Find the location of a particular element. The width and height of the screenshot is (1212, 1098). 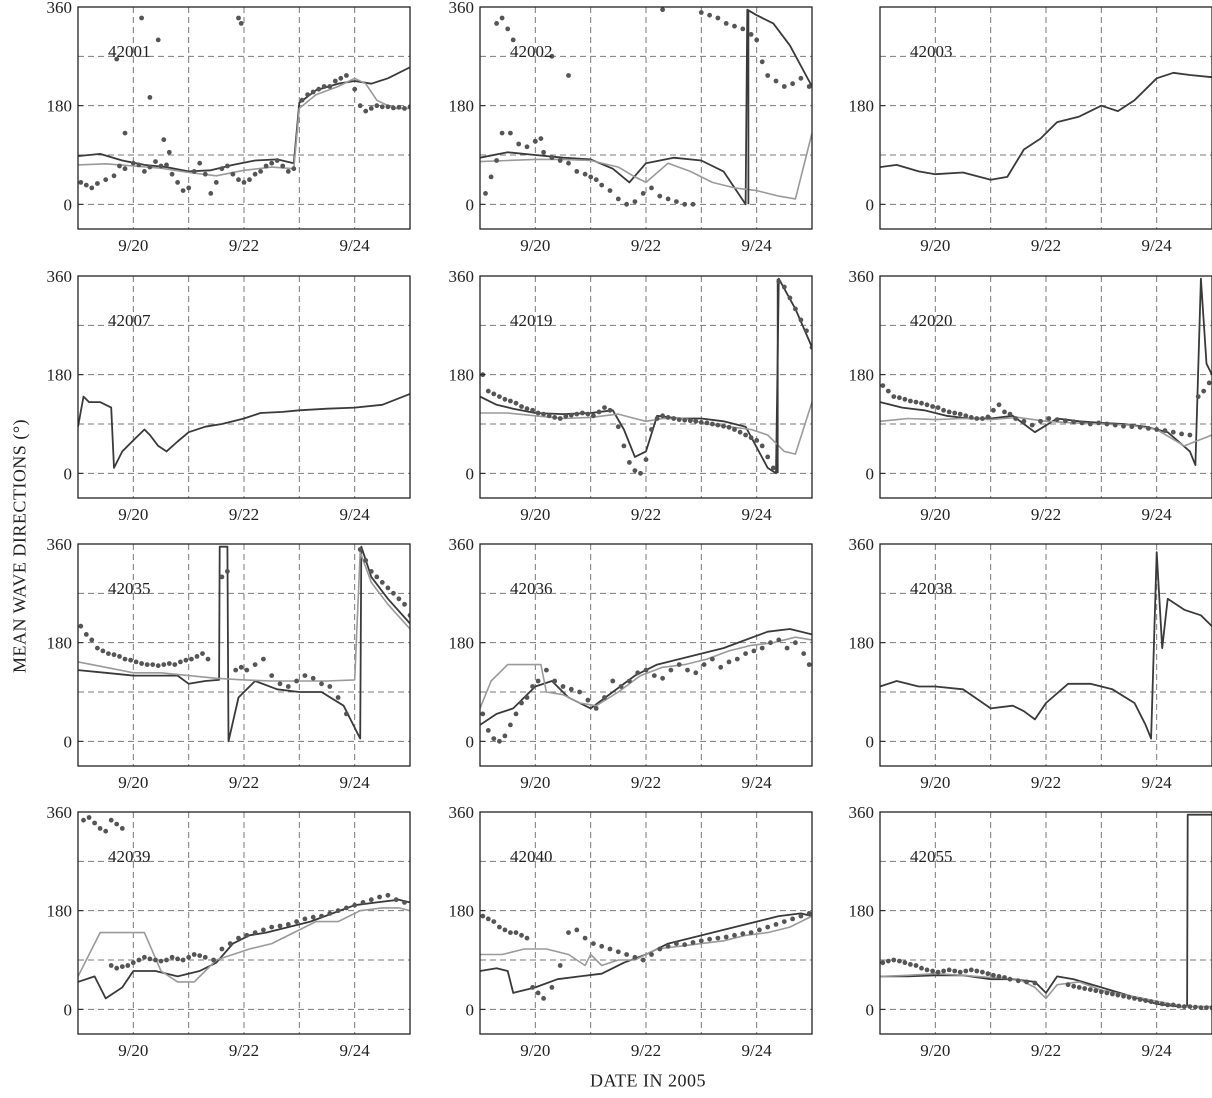

station-label: 42040 is located at coordinates (531, 856).